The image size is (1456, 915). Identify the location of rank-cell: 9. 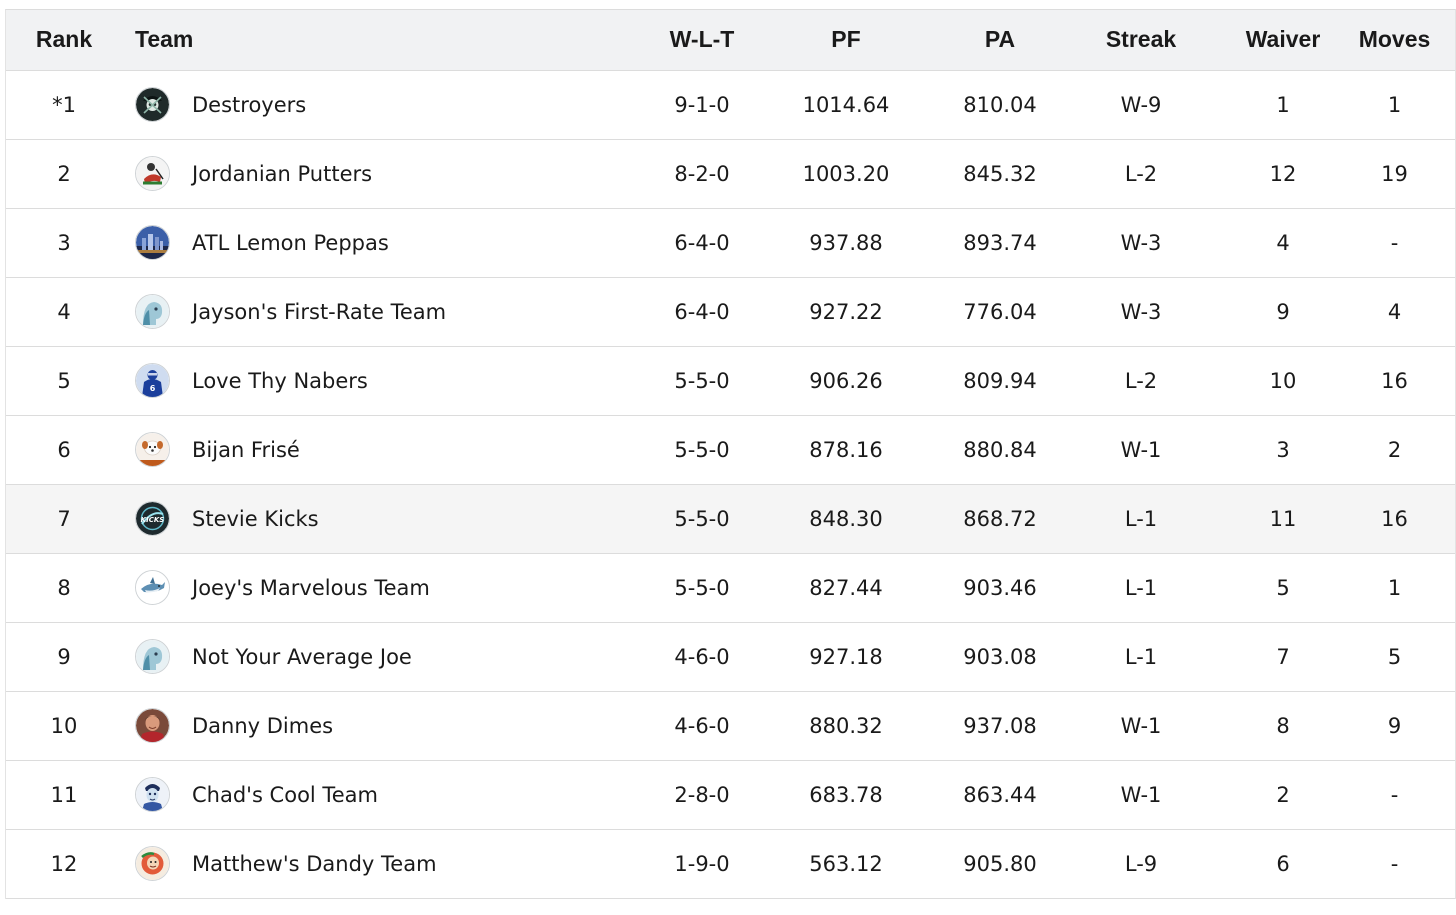
(64, 657).